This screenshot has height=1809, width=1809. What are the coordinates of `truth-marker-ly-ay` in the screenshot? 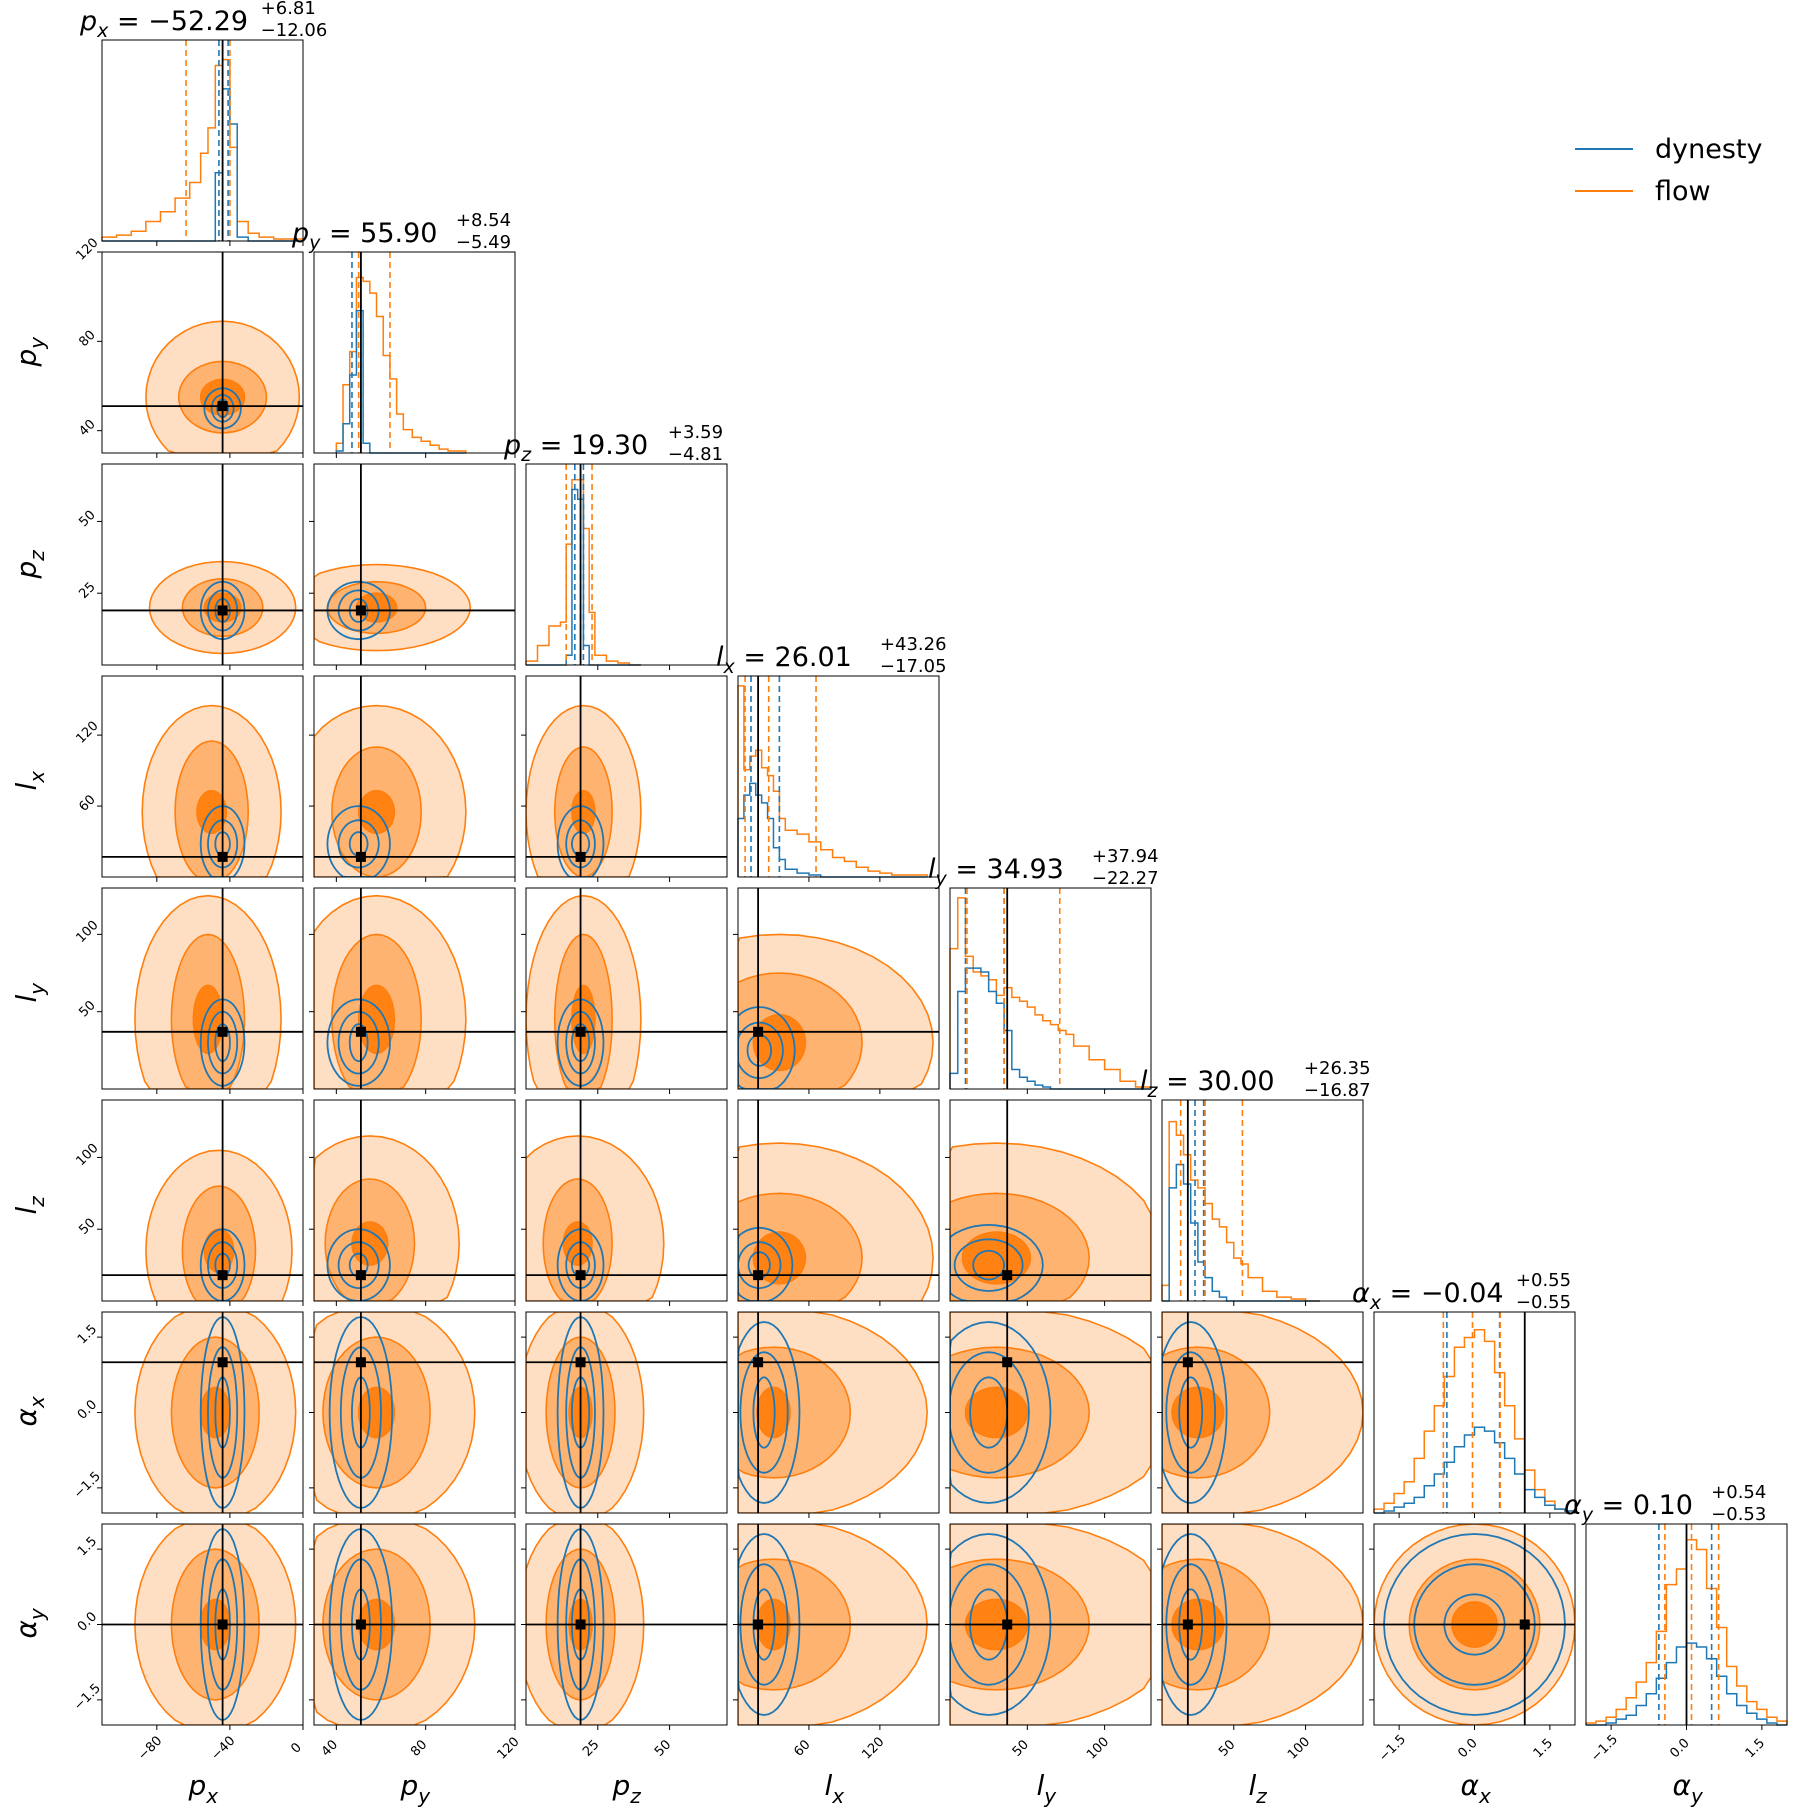 It's located at (1007, 1624).